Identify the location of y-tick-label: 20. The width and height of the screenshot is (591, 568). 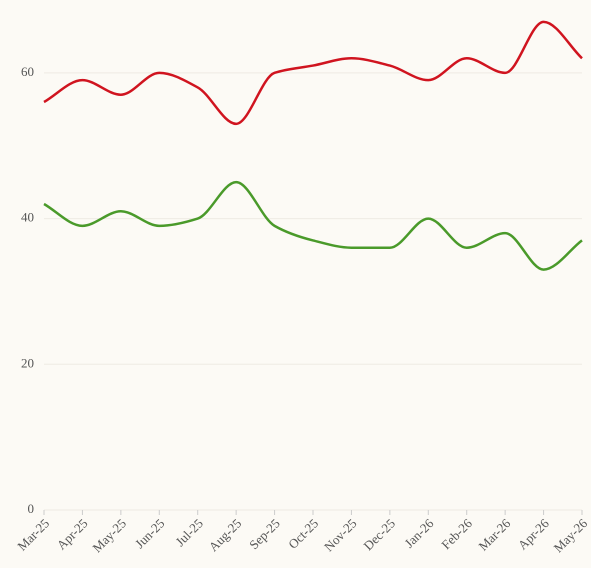
(27, 362).